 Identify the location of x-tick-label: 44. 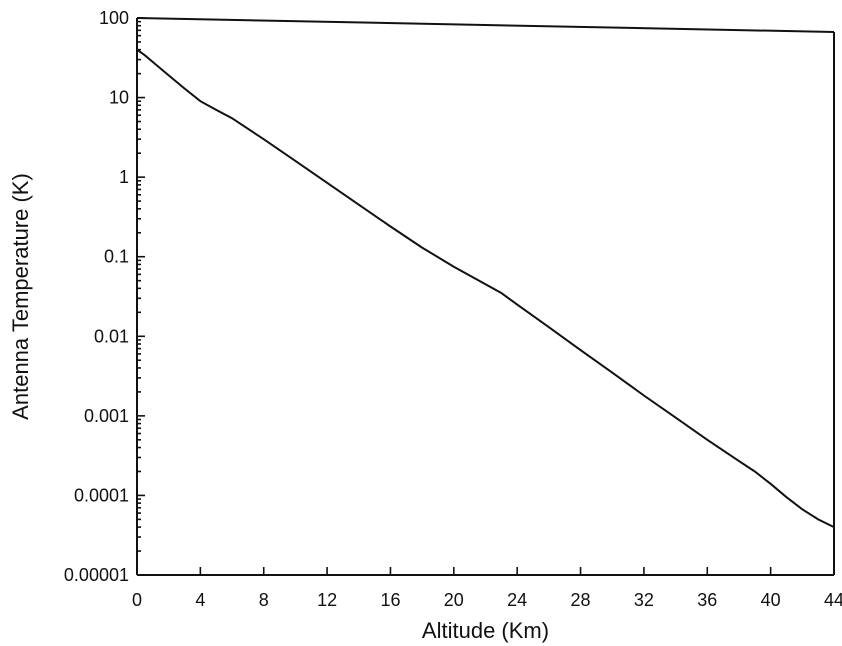
(833, 600).